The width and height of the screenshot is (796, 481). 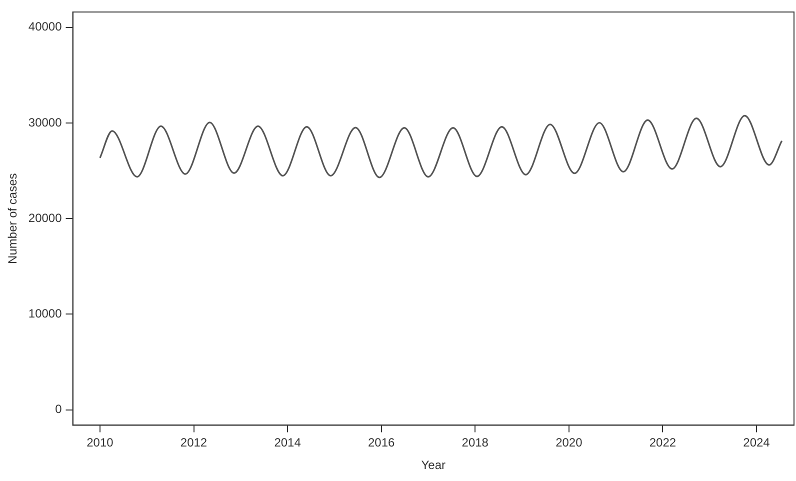 I want to click on x-tick-label: 2024, so click(x=756, y=443).